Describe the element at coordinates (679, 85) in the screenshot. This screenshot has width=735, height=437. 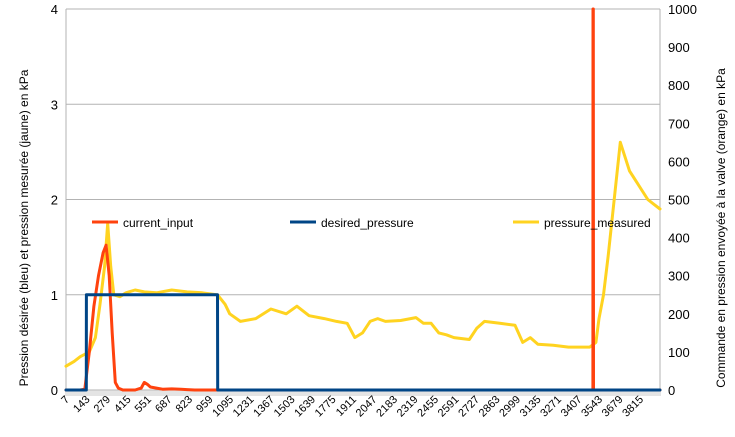
I see `y-right-tick-label: 800` at that location.